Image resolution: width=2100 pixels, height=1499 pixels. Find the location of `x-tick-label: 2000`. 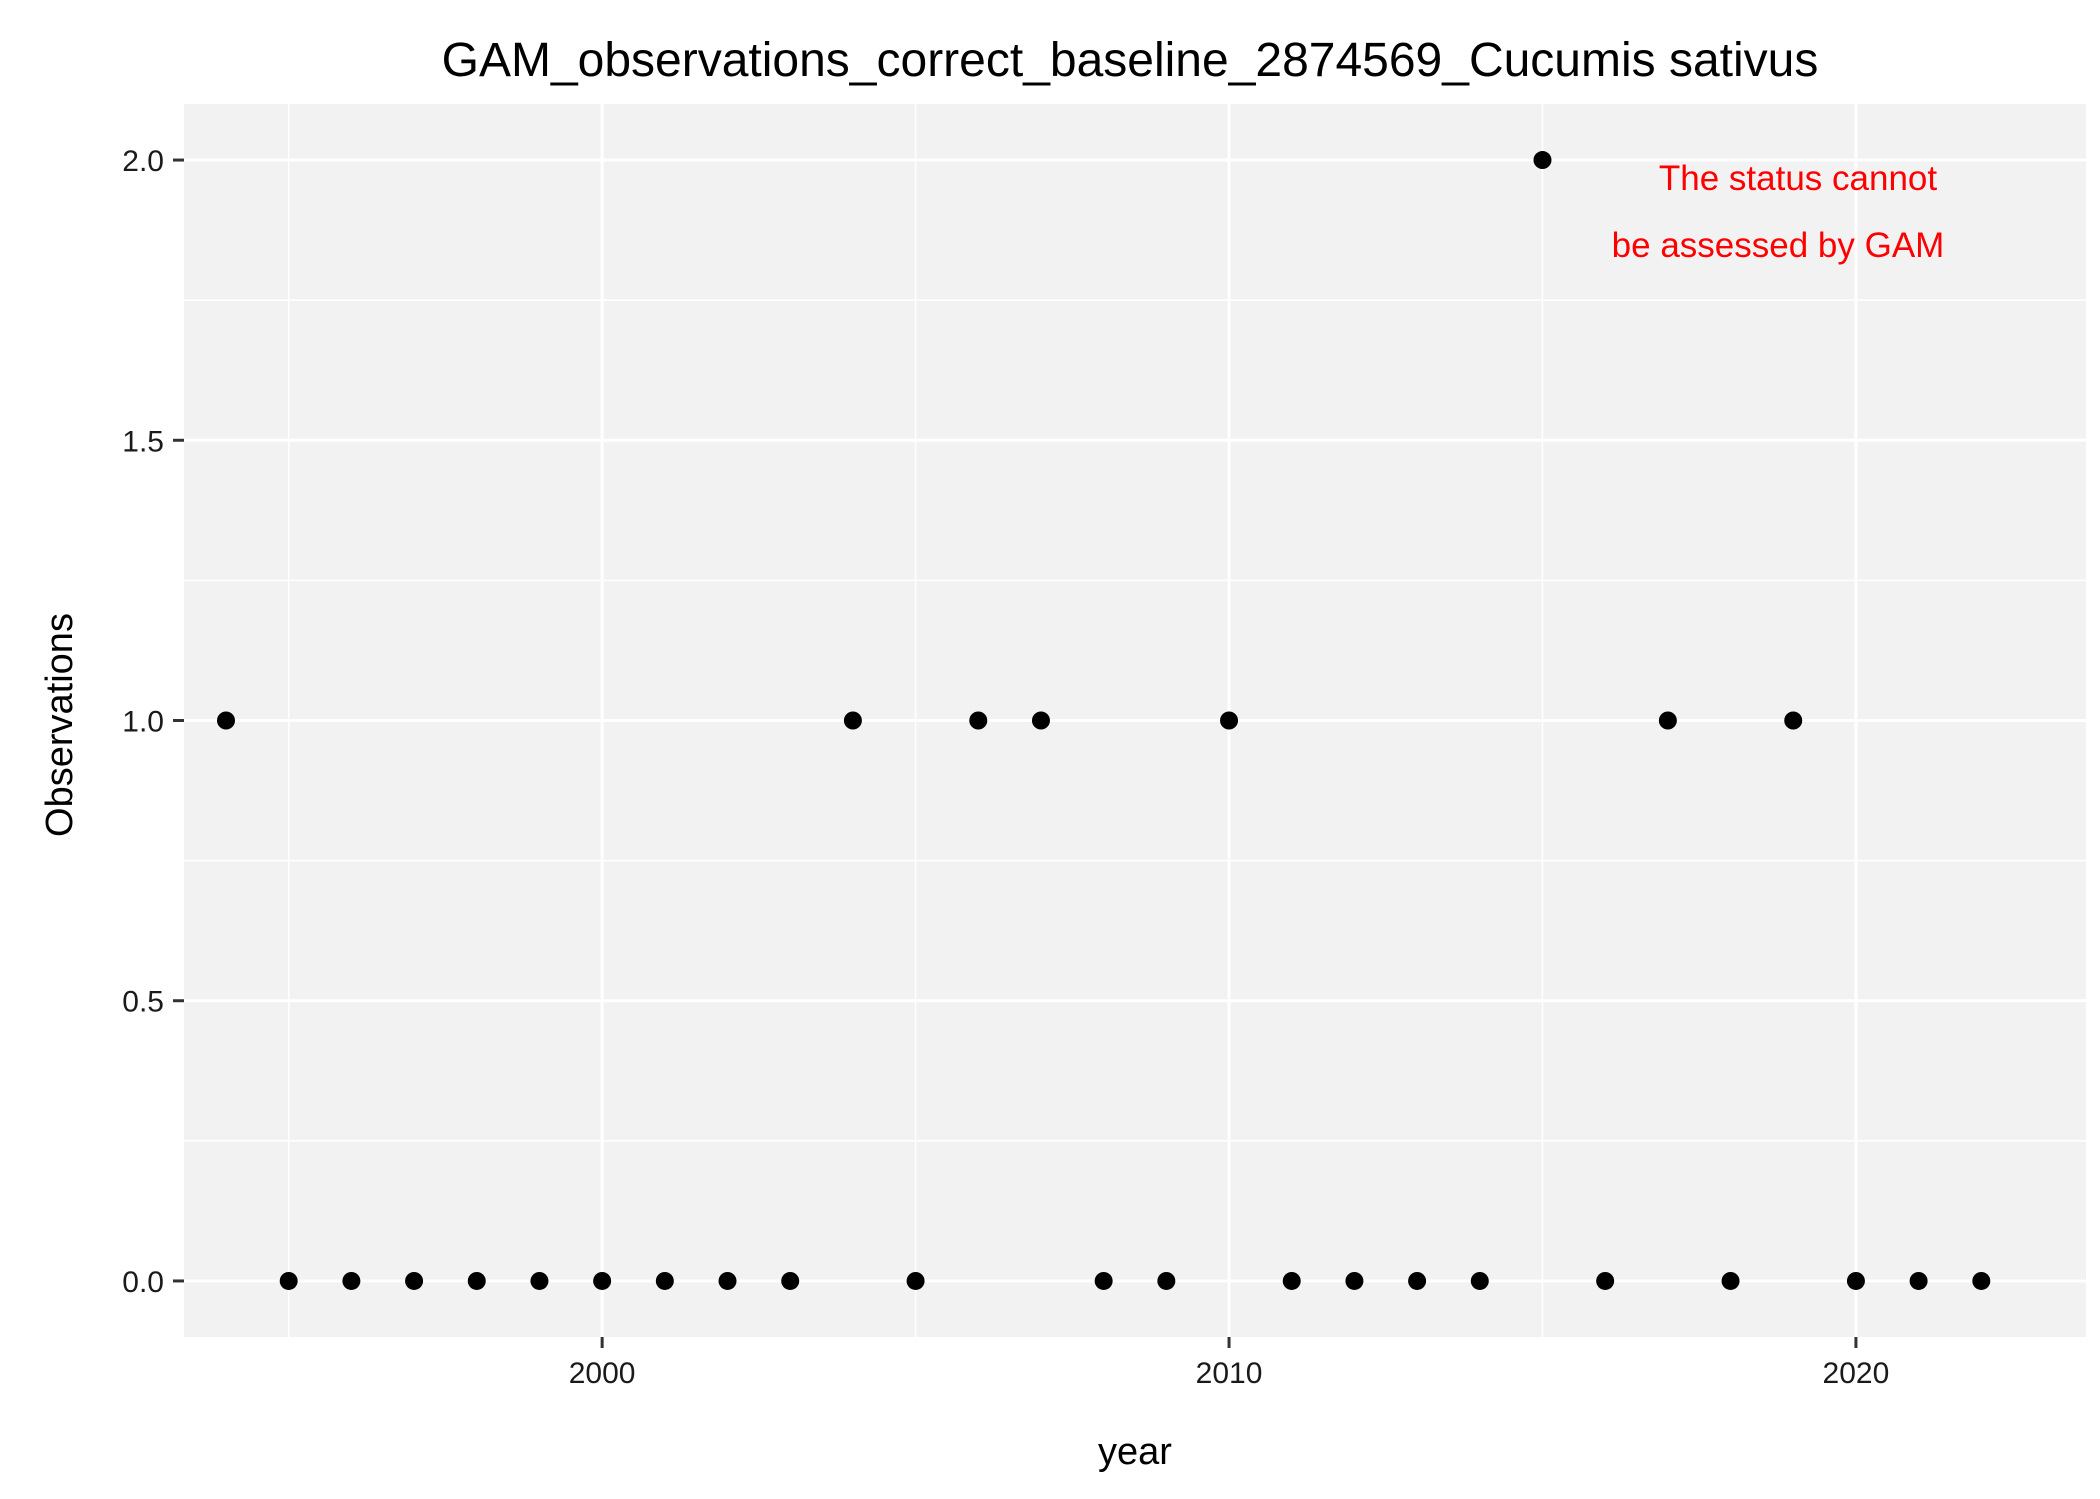

x-tick-label: 2000 is located at coordinates (602, 1373).